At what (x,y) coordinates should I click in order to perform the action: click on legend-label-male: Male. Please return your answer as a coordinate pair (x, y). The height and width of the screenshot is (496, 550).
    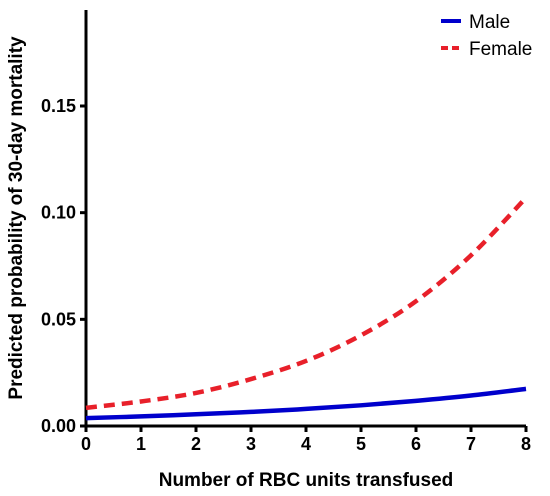
    Looking at the image, I should click on (489, 22).